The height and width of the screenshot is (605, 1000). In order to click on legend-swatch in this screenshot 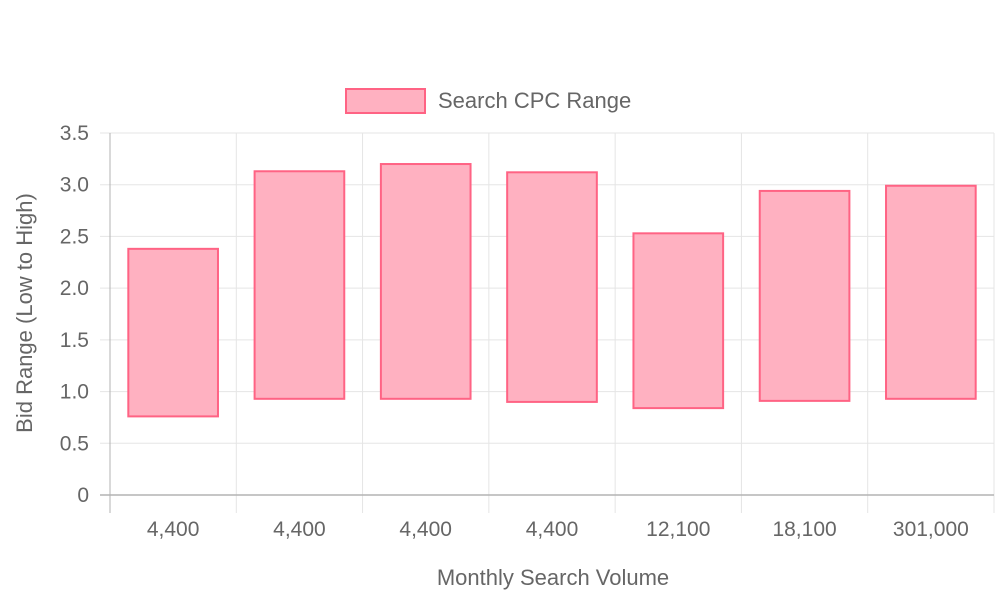, I will do `click(385, 101)`.